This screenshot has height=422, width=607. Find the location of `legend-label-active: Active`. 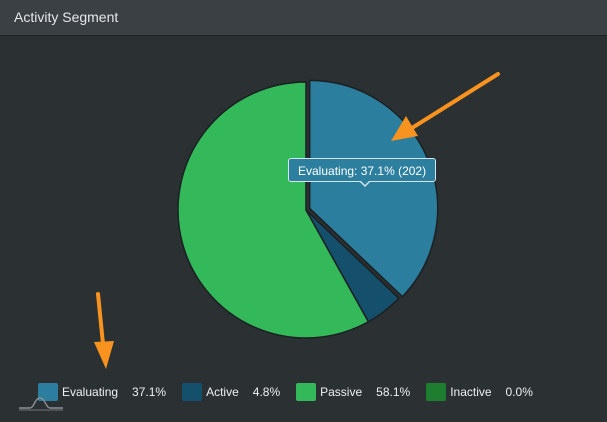

legend-label-active: Active is located at coordinates (222, 392).